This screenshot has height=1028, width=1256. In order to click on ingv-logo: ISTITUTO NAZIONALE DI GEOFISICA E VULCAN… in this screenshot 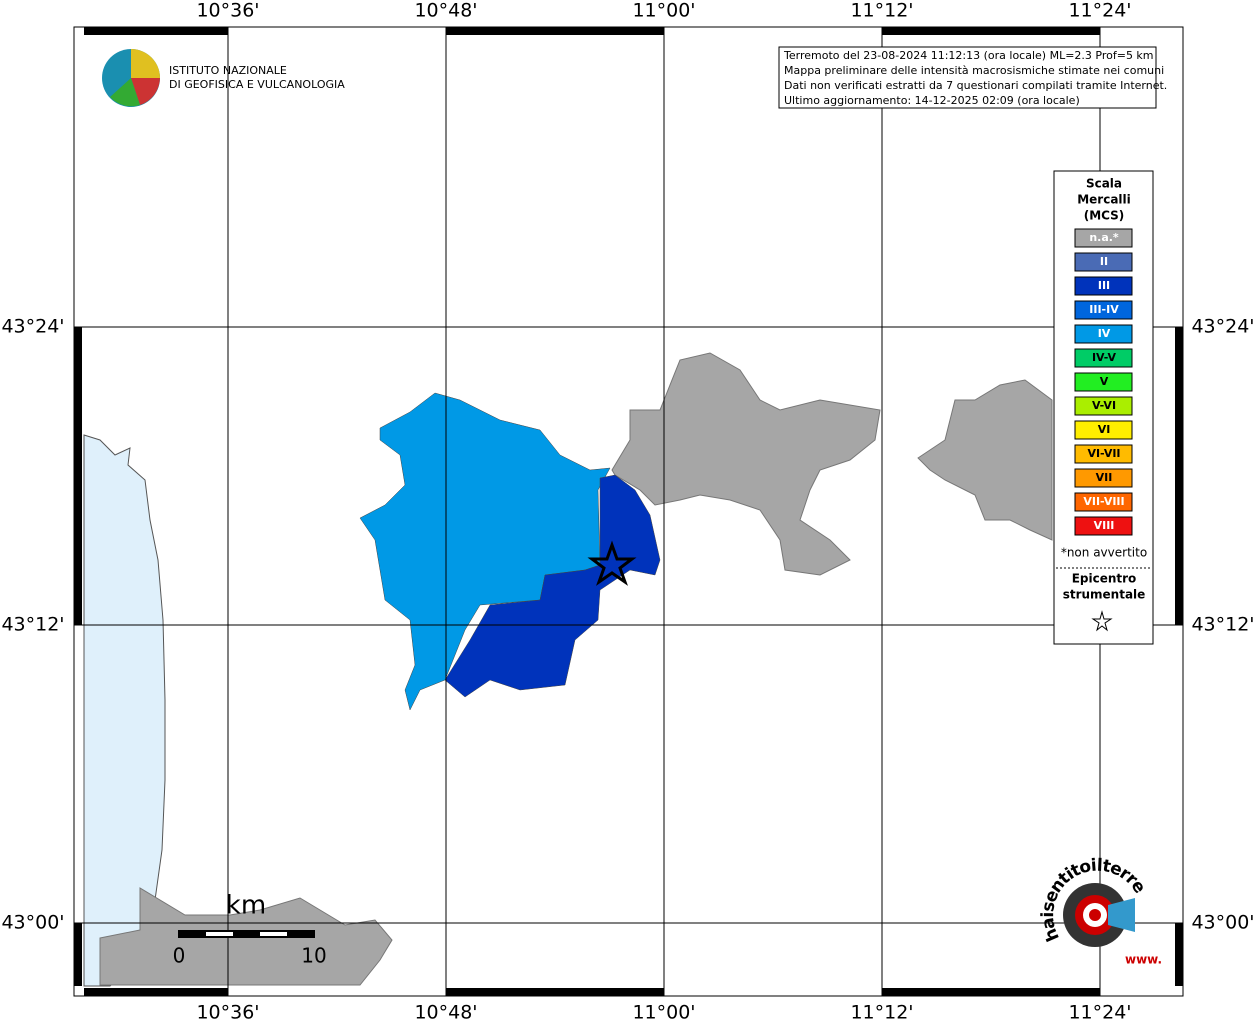, I will do `click(223, 78)`.